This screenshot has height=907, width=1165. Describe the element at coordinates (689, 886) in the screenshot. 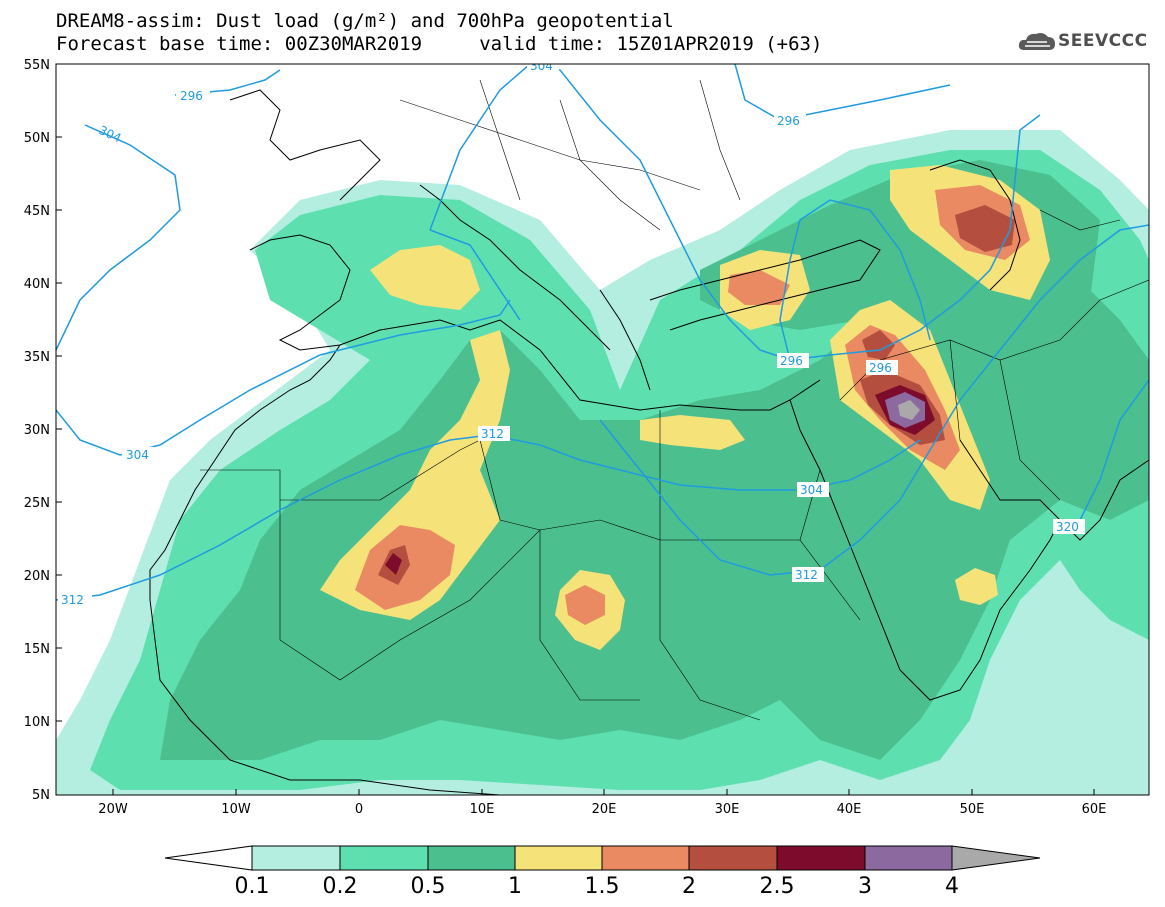

I see `colorbar-tick-label: 2` at that location.